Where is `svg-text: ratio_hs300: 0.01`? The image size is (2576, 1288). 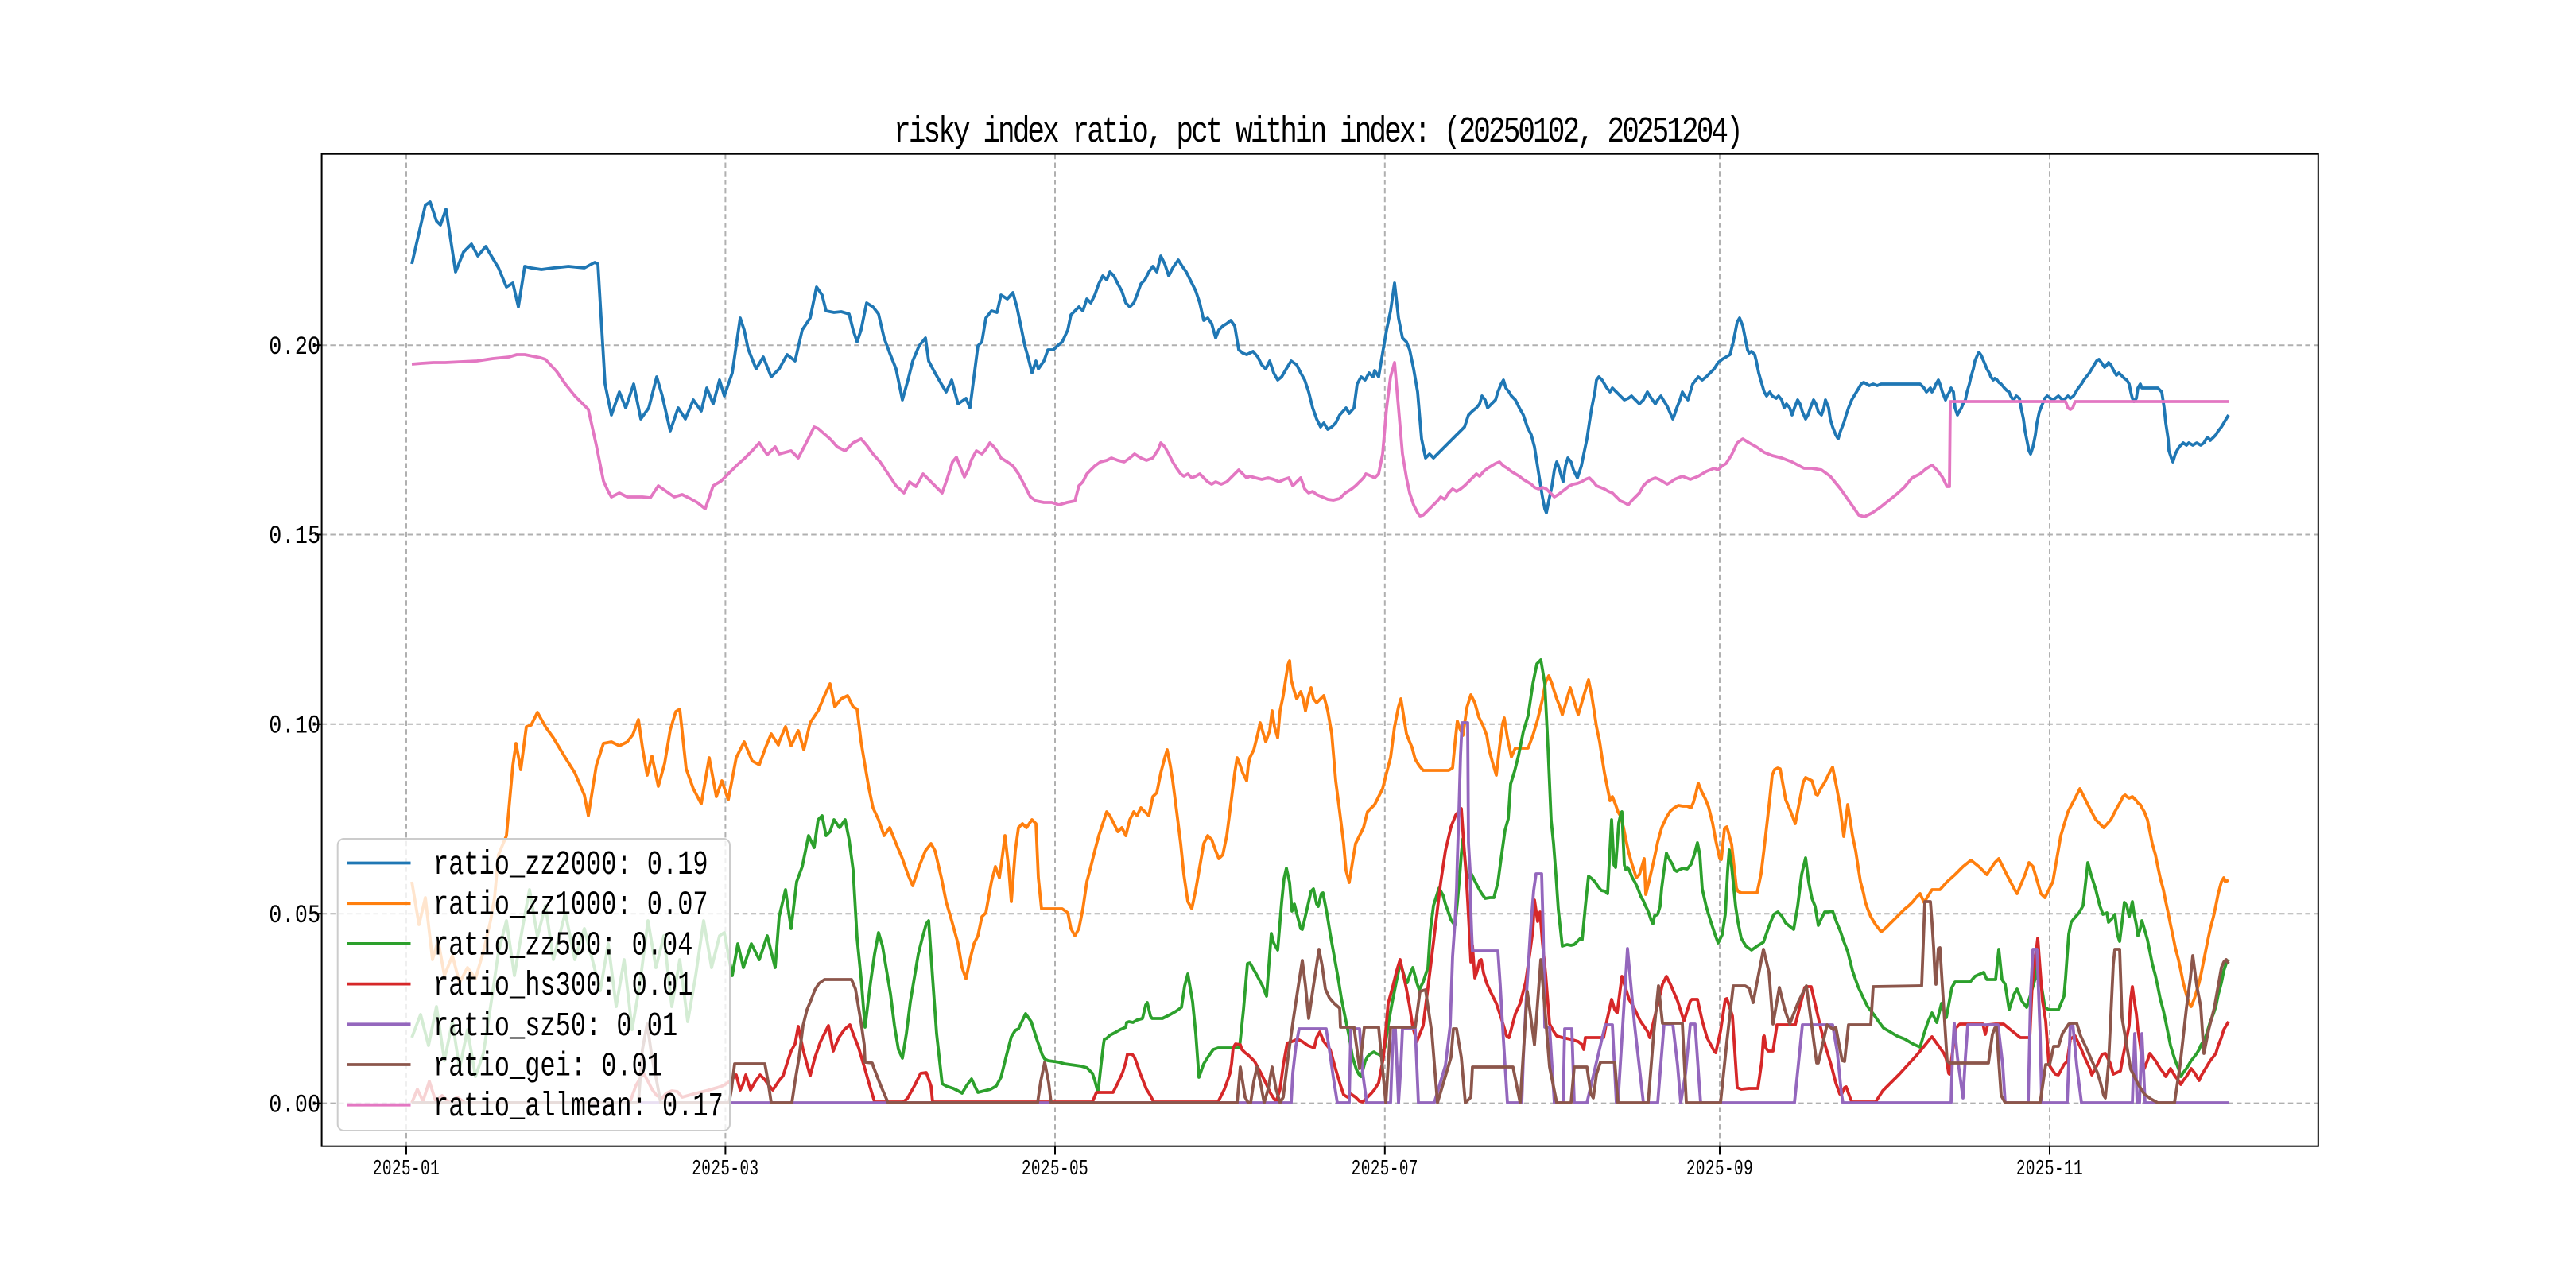 svg-text: ratio_hs300: 0.01 is located at coordinates (563, 987).